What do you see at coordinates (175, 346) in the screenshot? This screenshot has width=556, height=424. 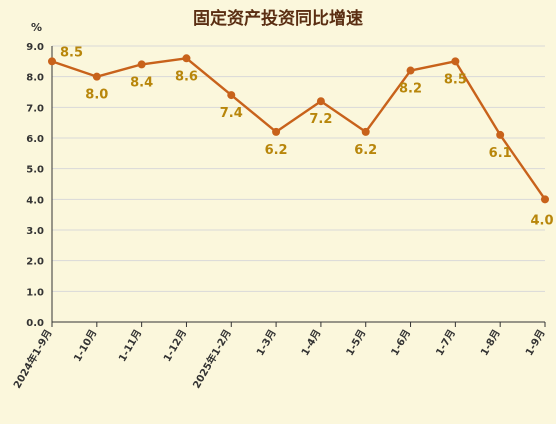 I see `x-tick-label: 1-12月` at bounding box center [175, 346].